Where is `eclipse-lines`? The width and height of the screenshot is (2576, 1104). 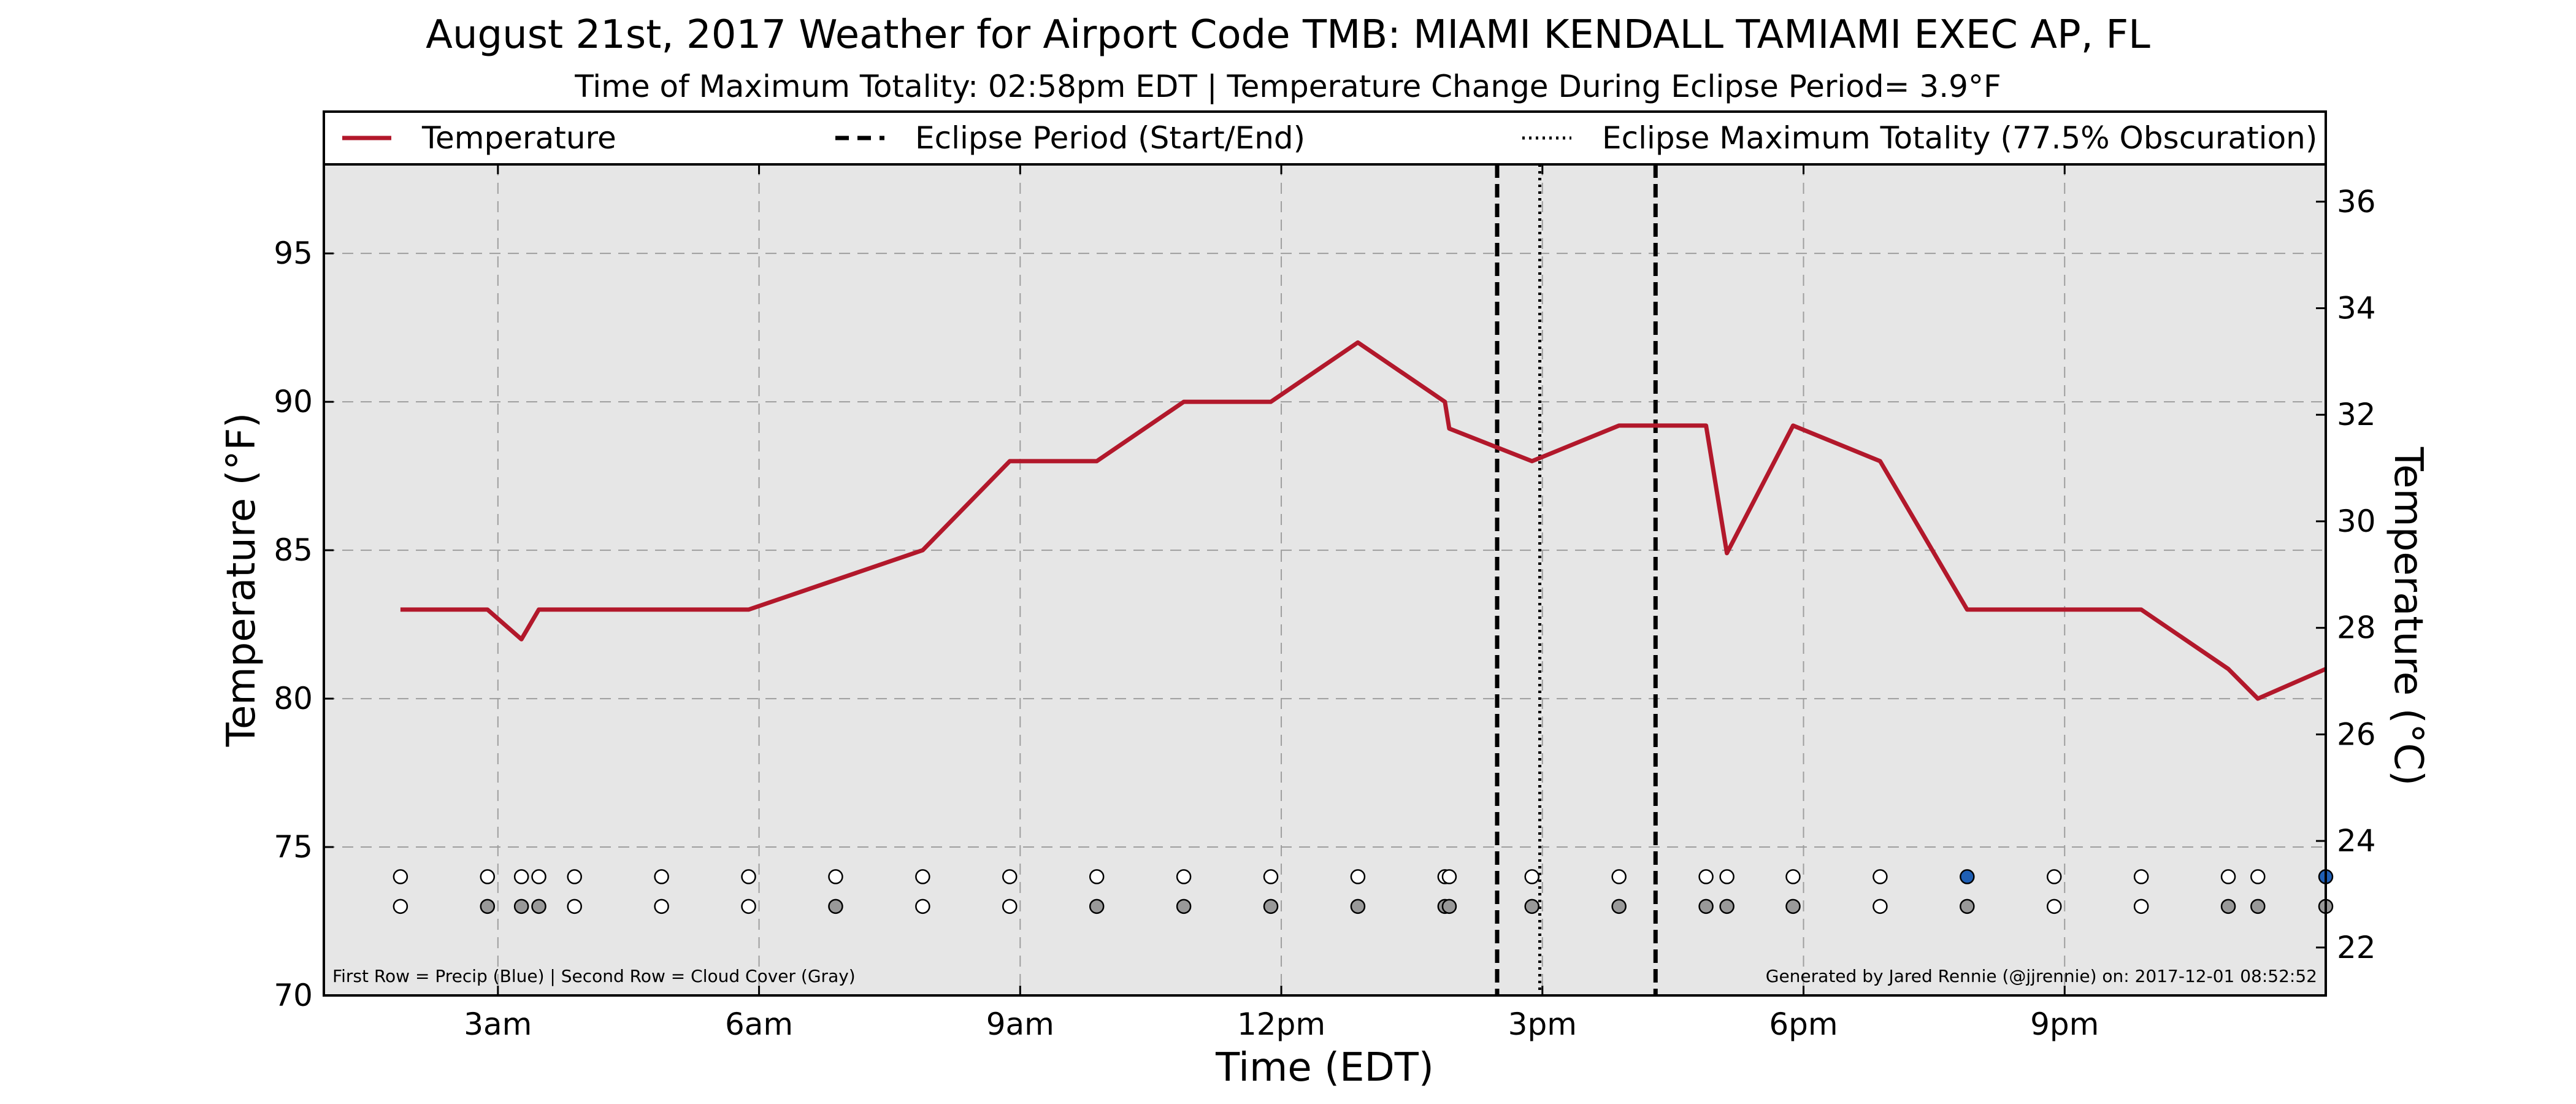 eclipse-lines is located at coordinates (1576, 579).